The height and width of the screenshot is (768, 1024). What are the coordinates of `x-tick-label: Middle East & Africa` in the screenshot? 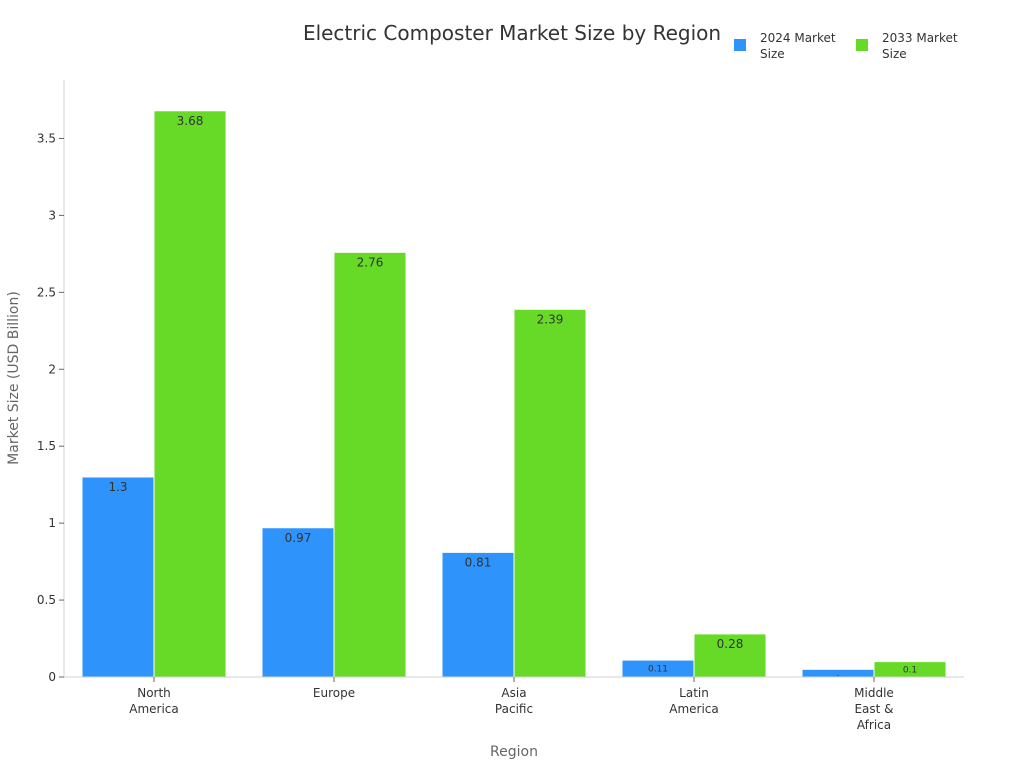 It's located at (874, 709).